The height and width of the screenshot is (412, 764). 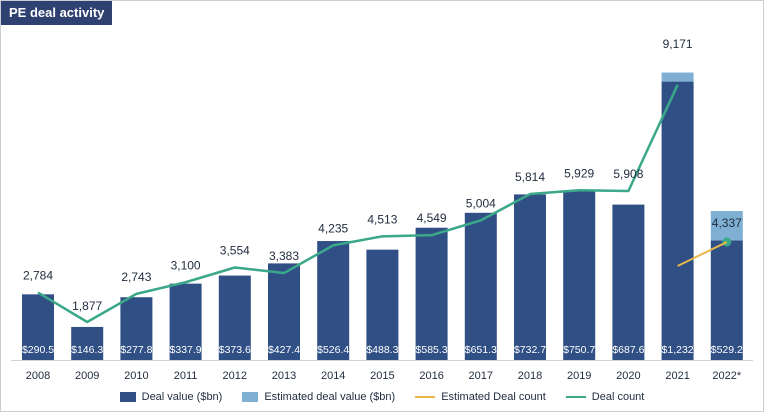 I want to click on x-tick-label-2016: 2016, so click(x=431, y=376).